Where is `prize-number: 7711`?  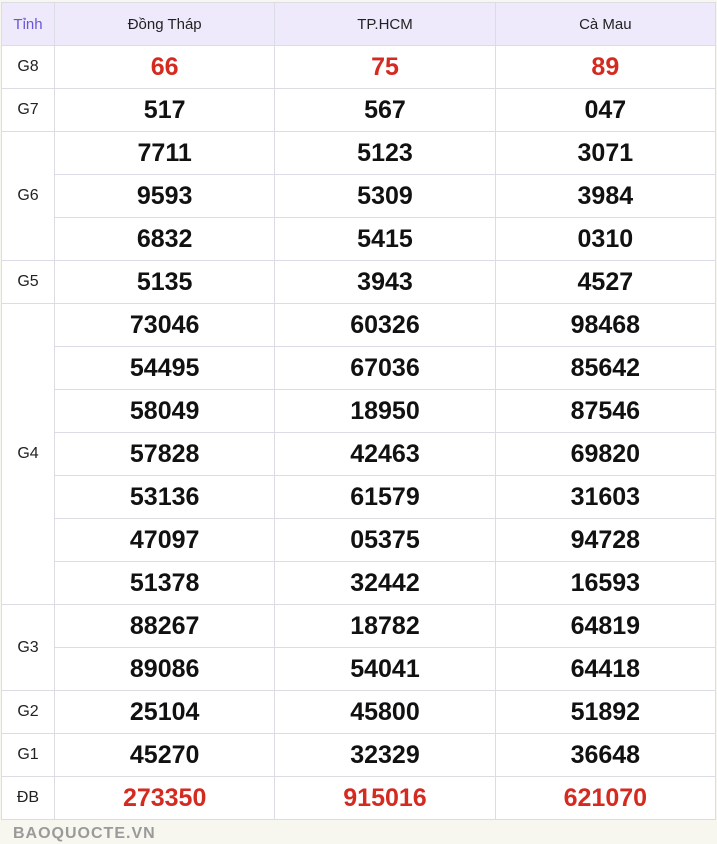
prize-number: 7711 is located at coordinates (164, 153).